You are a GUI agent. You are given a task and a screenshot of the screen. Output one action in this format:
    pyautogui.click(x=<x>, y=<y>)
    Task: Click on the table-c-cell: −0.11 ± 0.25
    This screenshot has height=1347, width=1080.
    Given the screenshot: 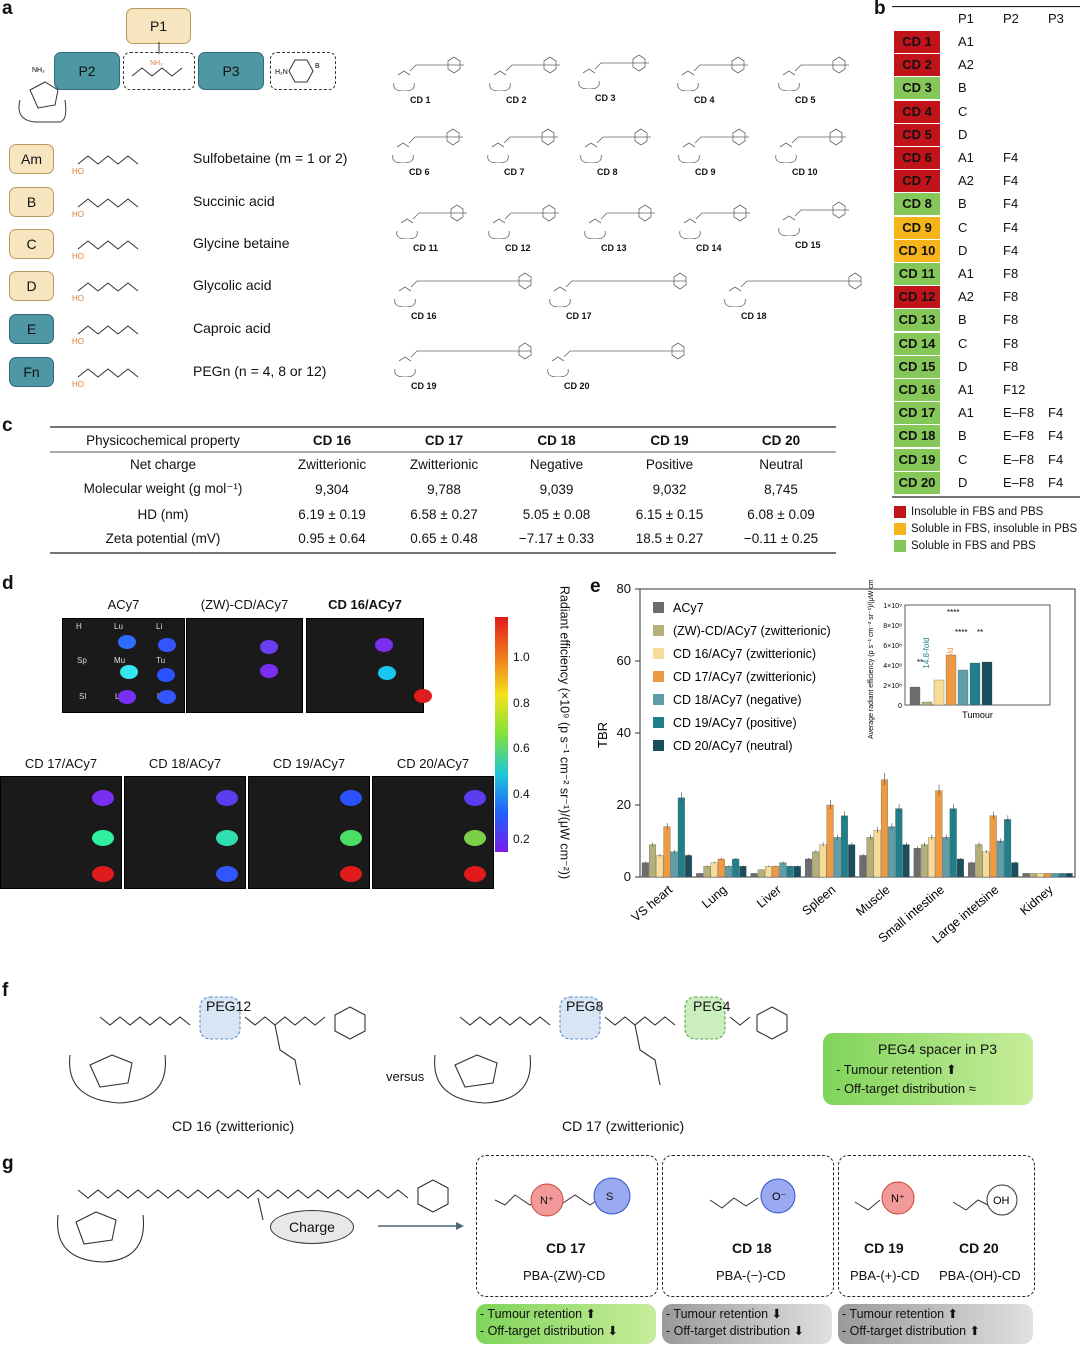 What is the action you would take?
    pyautogui.click(x=781, y=539)
    